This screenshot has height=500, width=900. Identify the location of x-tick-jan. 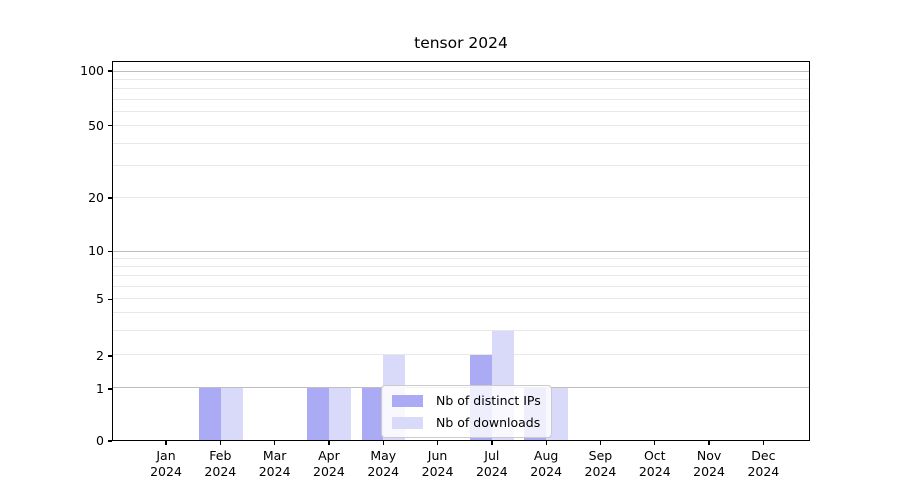
(166, 443).